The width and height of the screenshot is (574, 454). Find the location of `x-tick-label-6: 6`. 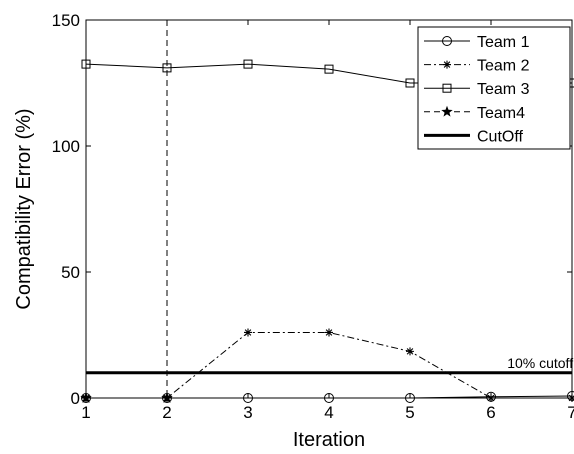

x-tick-label-6: 6 is located at coordinates (490, 412).